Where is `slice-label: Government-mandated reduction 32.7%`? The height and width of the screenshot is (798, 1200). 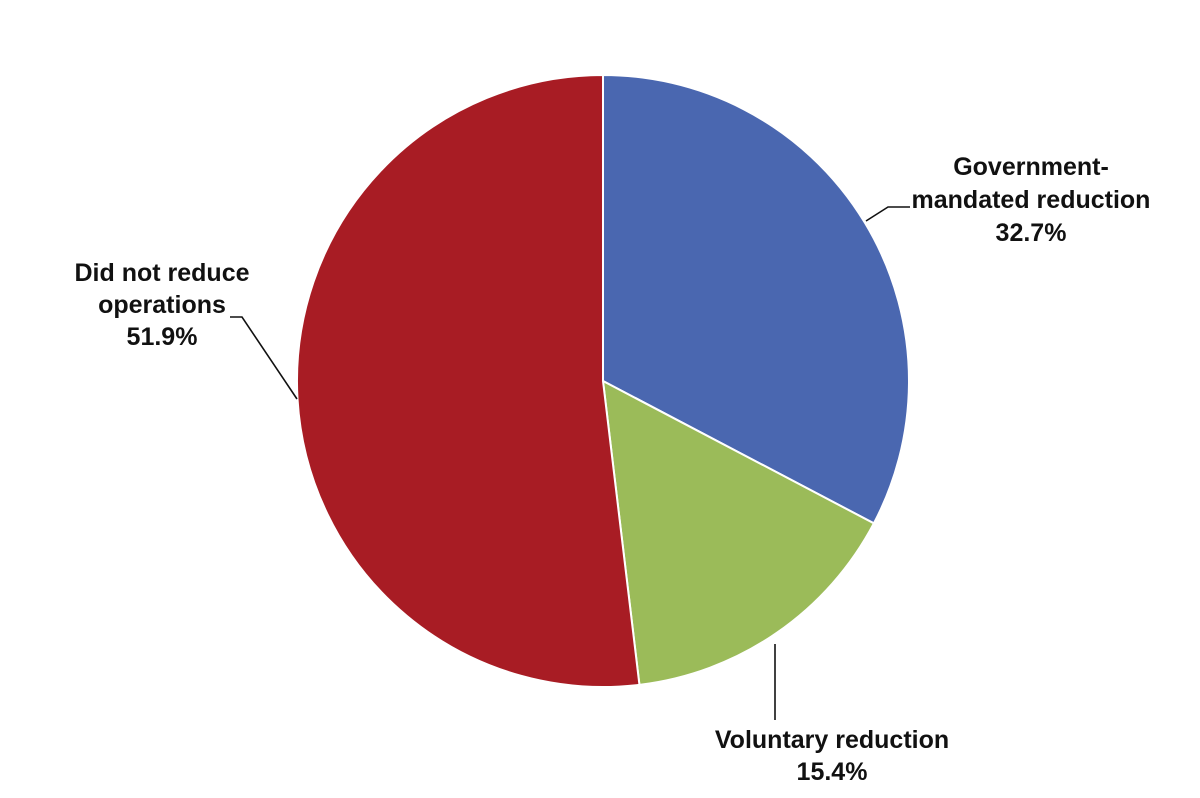 slice-label: Government-mandated reduction 32.7% is located at coordinates (1031, 200).